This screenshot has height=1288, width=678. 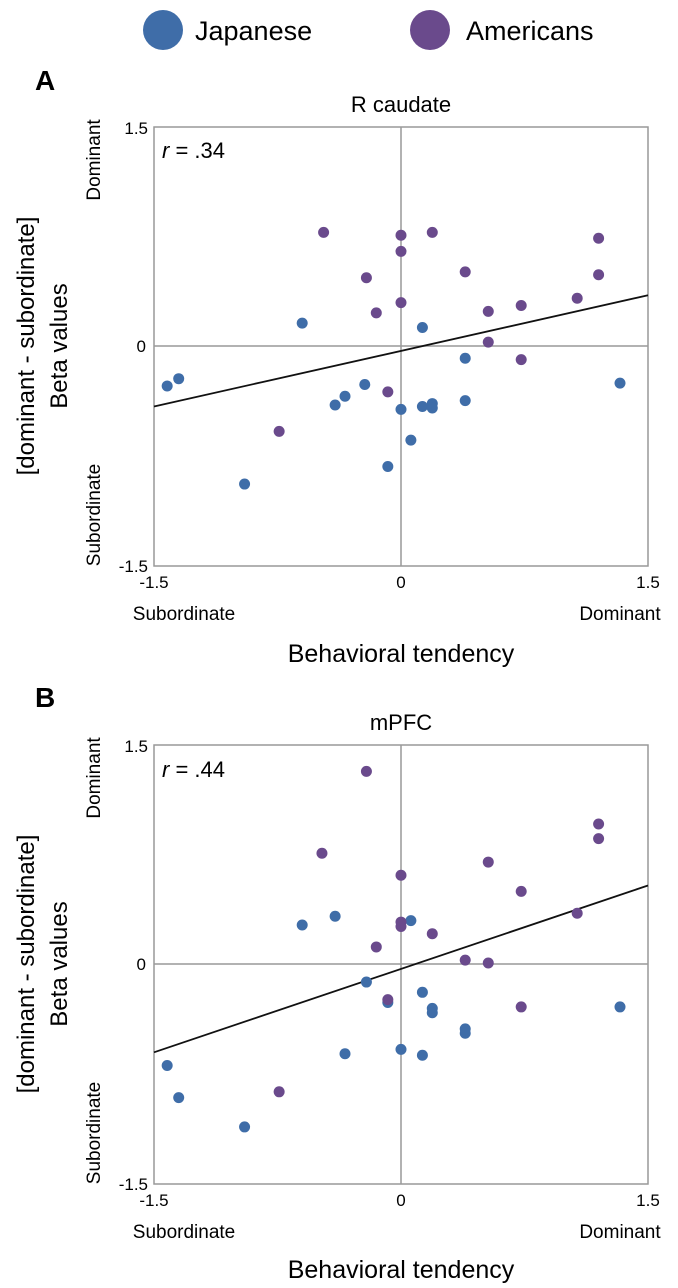 I want to click on panel-b-xlabel: Behavioral tendency, so click(x=401, y=1270).